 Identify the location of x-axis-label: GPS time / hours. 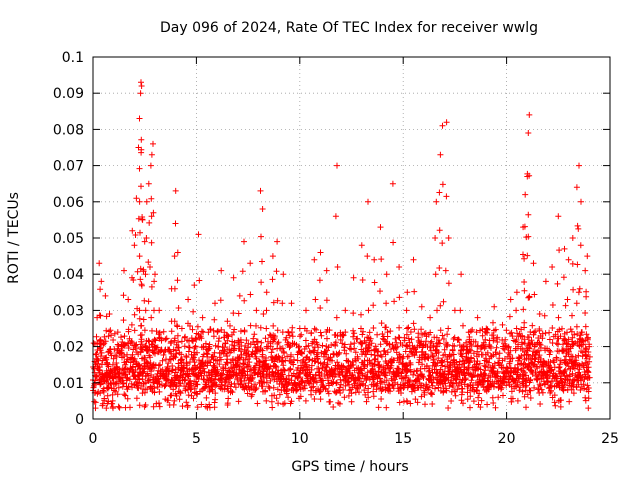
(349, 467).